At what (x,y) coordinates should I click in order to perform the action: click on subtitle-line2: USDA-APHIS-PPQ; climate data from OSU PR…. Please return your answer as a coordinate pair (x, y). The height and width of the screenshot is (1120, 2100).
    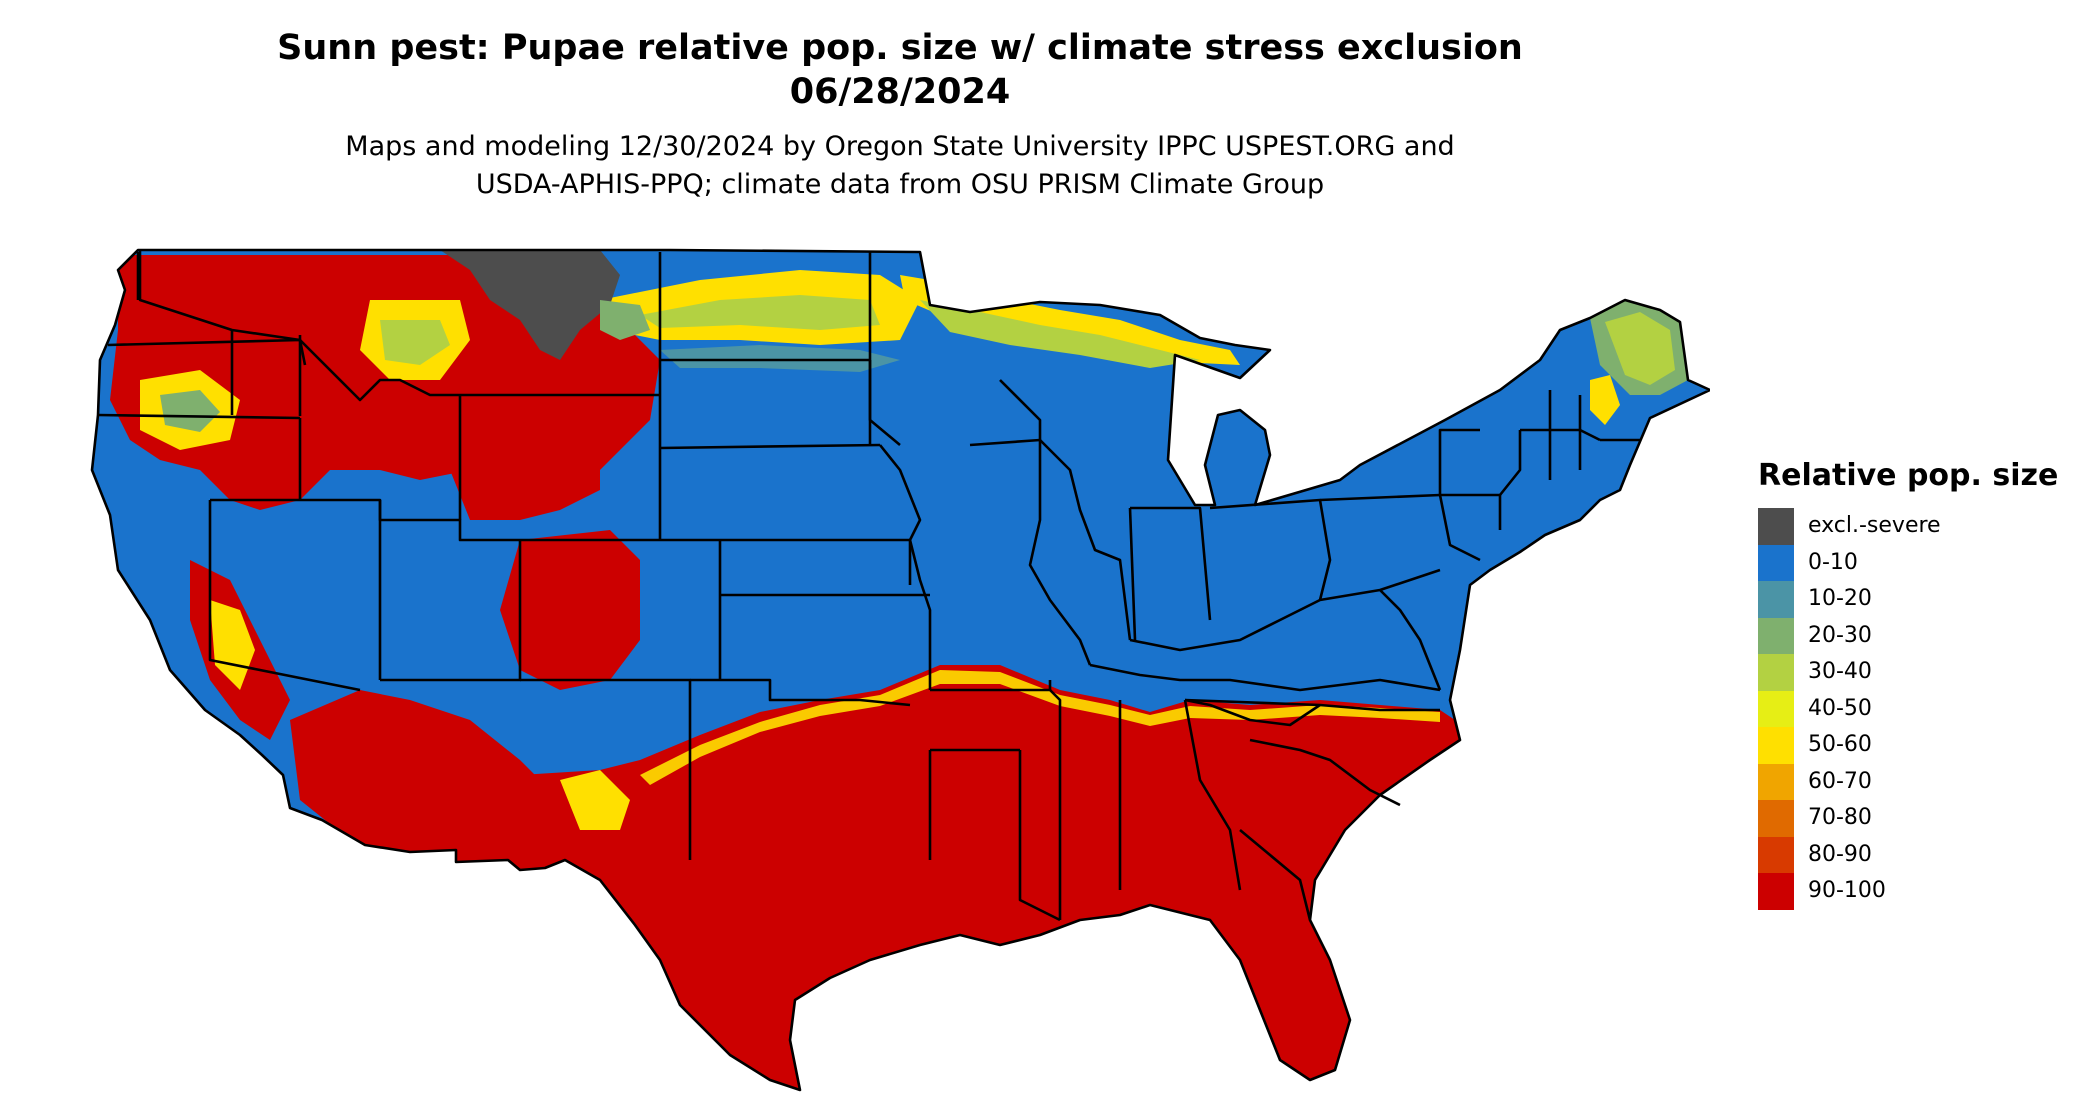
    Looking at the image, I should click on (900, 184).